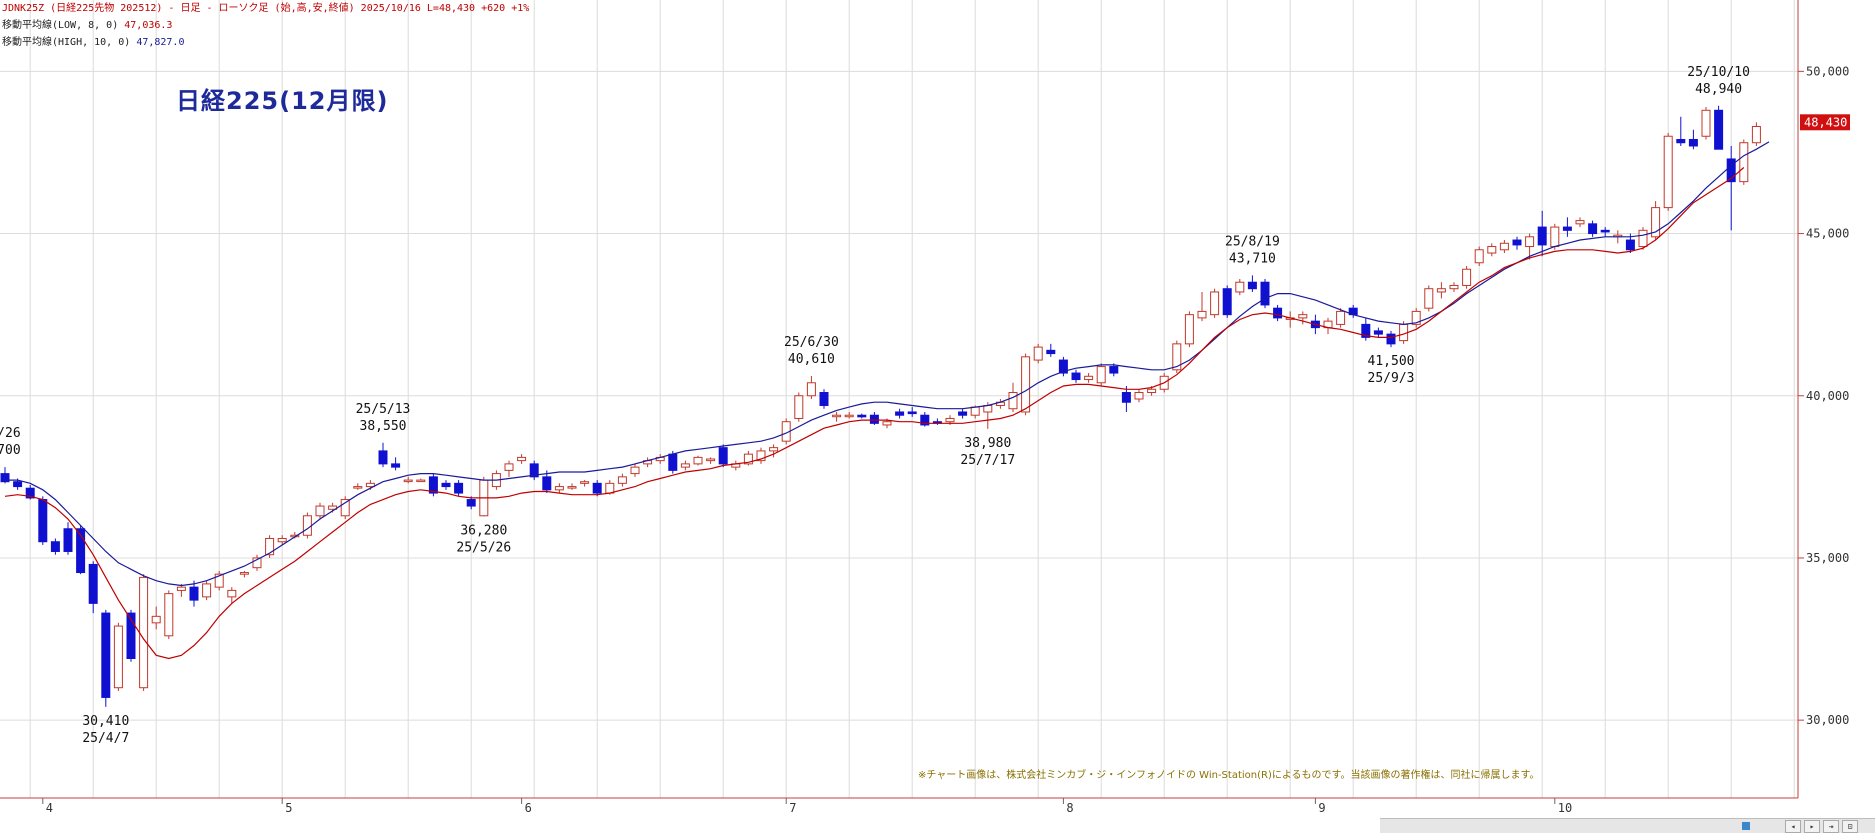 The width and height of the screenshot is (1875, 833). I want to click on price-annotation: 25/7/17, so click(987, 460).